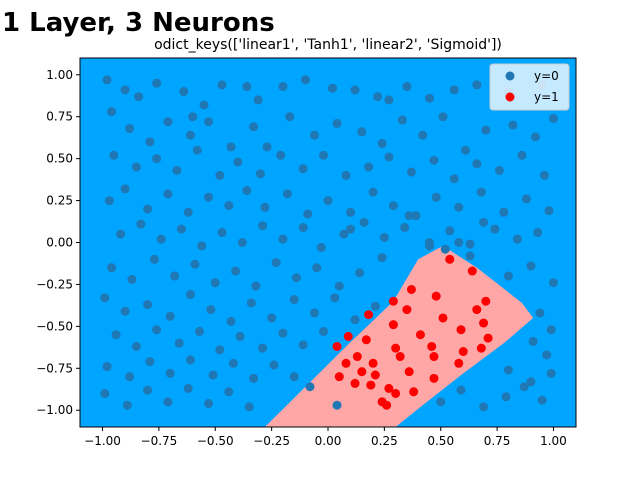 The width and height of the screenshot is (640, 480). I want to click on y-tick-label: 0.00, so click(59, 243).